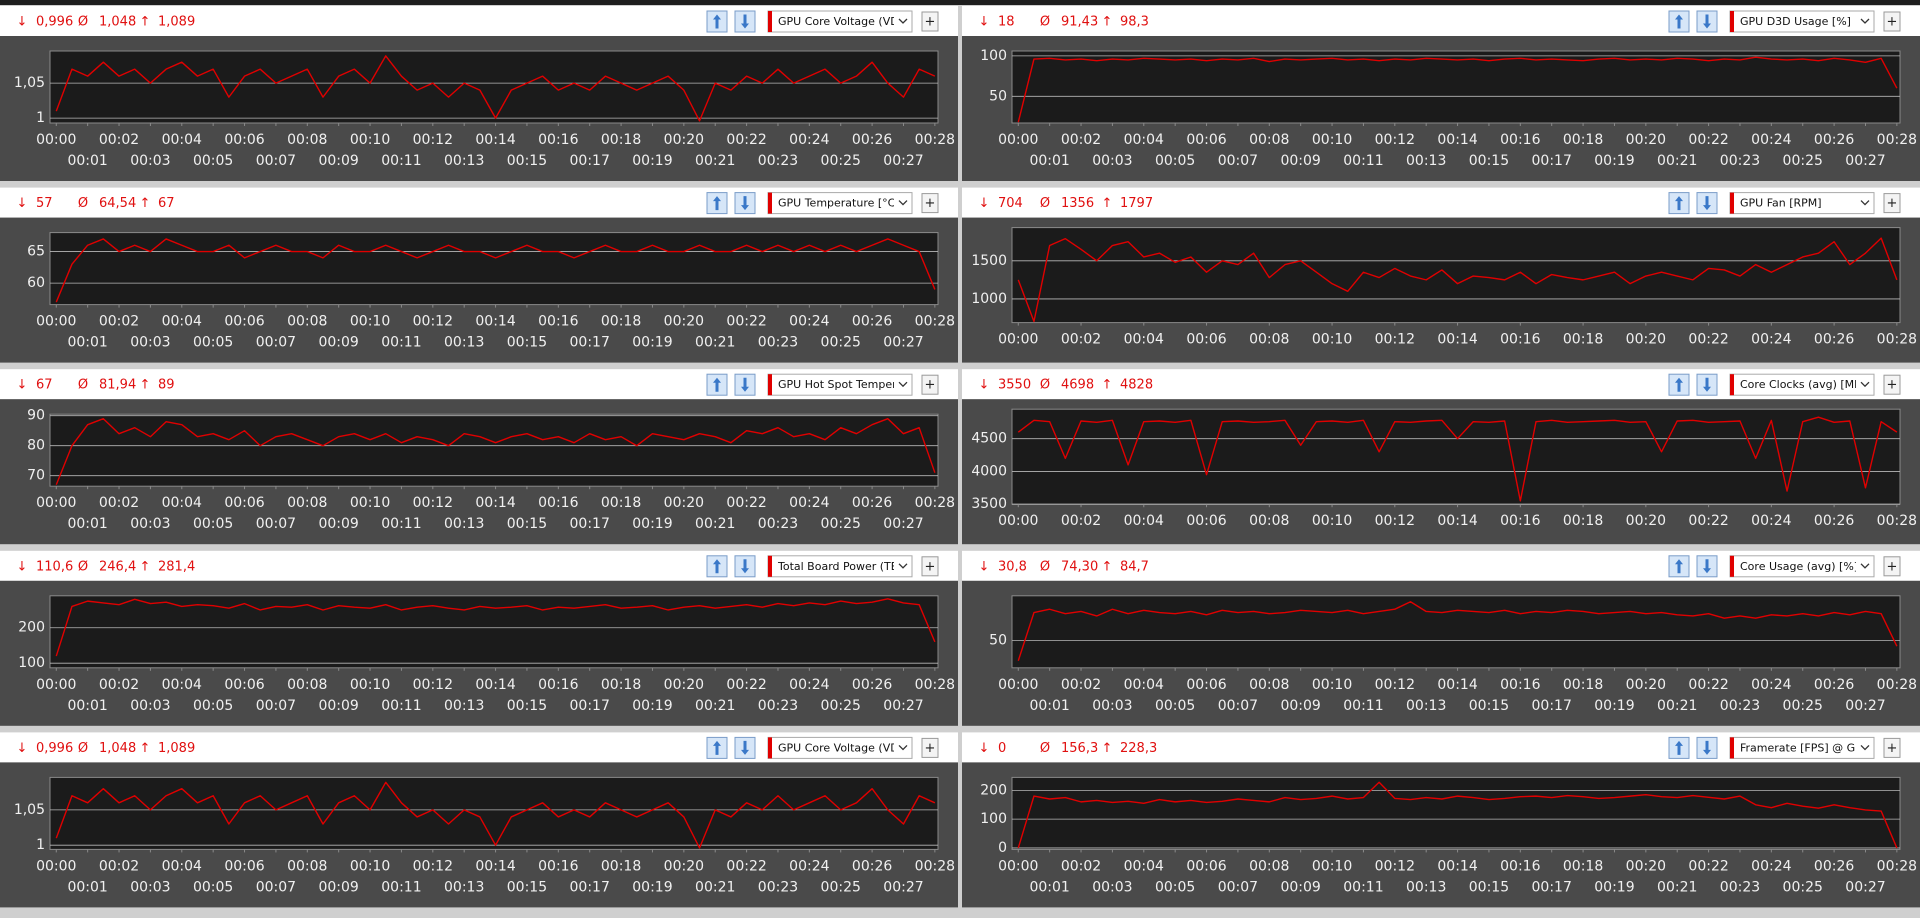 Image resolution: width=1920 pixels, height=918 pixels. I want to click on sensor-dropdown: Core Clocks (avg) [MHz], so click(1802, 384).